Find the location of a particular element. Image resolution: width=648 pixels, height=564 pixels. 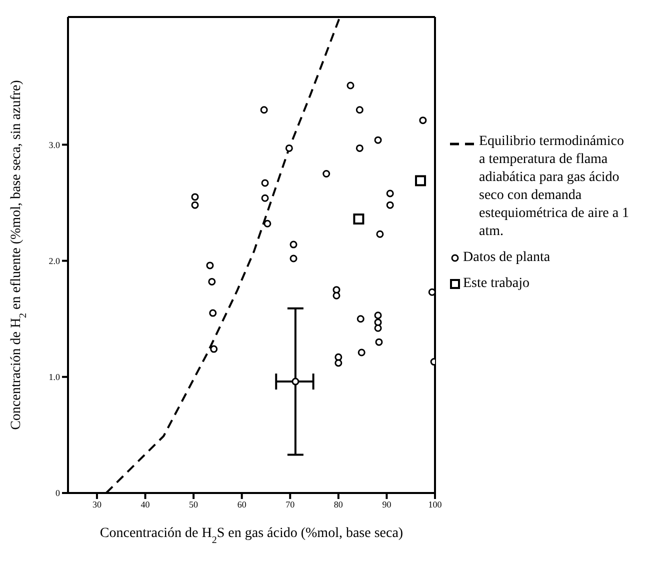

y-tick-label: 2.0 is located at coordinates (54, 261).